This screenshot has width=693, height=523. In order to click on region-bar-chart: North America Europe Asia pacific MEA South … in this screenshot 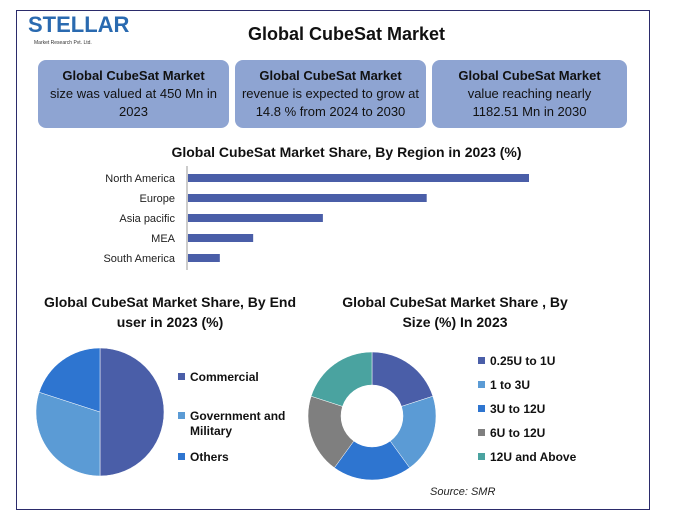, I will do `click(316, 218)`.